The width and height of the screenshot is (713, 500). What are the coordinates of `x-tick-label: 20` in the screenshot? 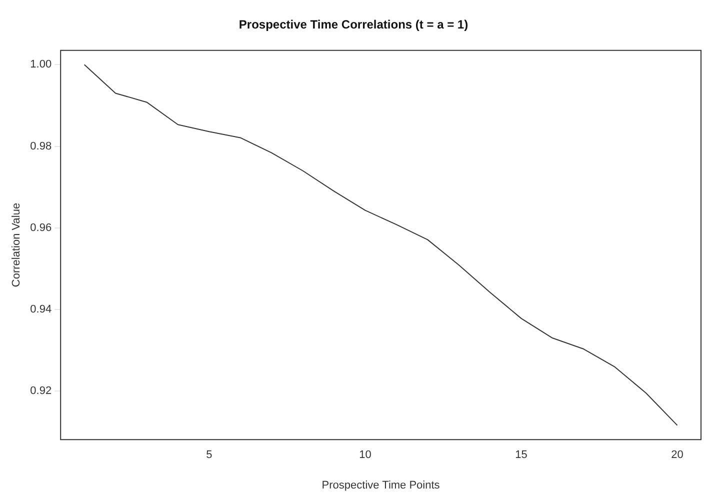 It's located at (677, 455).